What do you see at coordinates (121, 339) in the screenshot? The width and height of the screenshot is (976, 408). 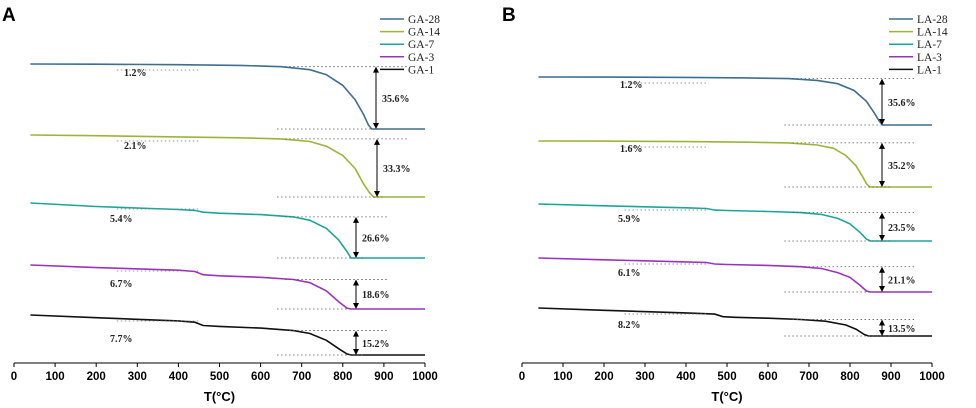 I see `first-loss-label: 7.7%` at bounding box center [121, 339].